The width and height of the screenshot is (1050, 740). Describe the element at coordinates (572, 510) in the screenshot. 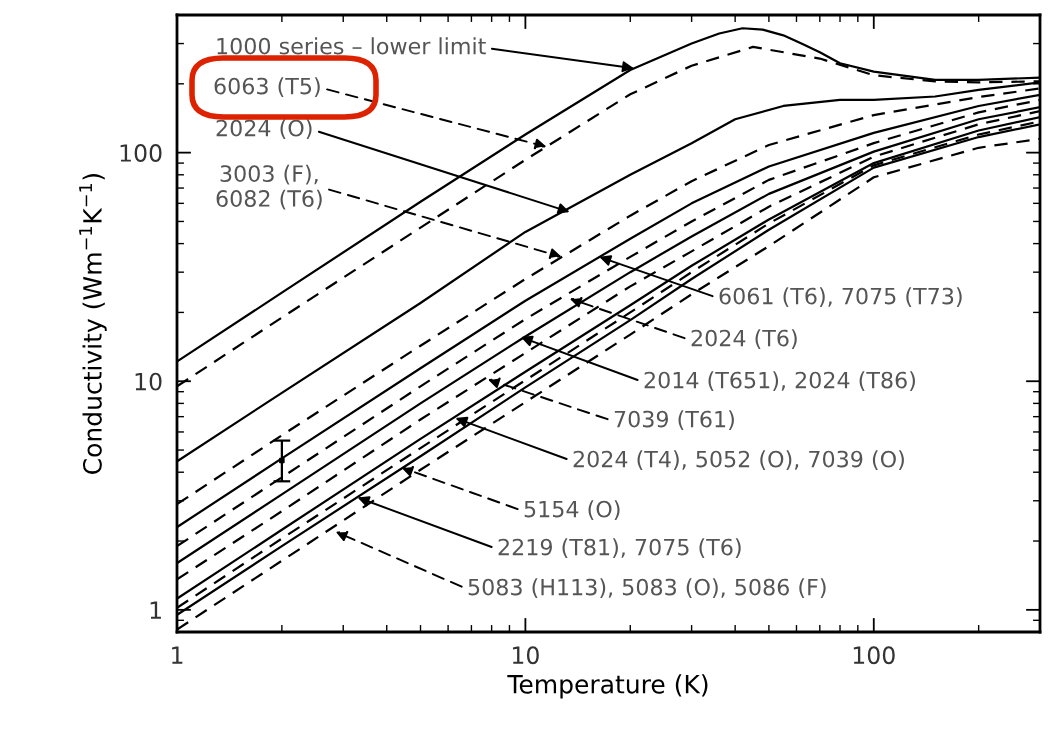

I see `annotation: 5154 (O)` at that location.